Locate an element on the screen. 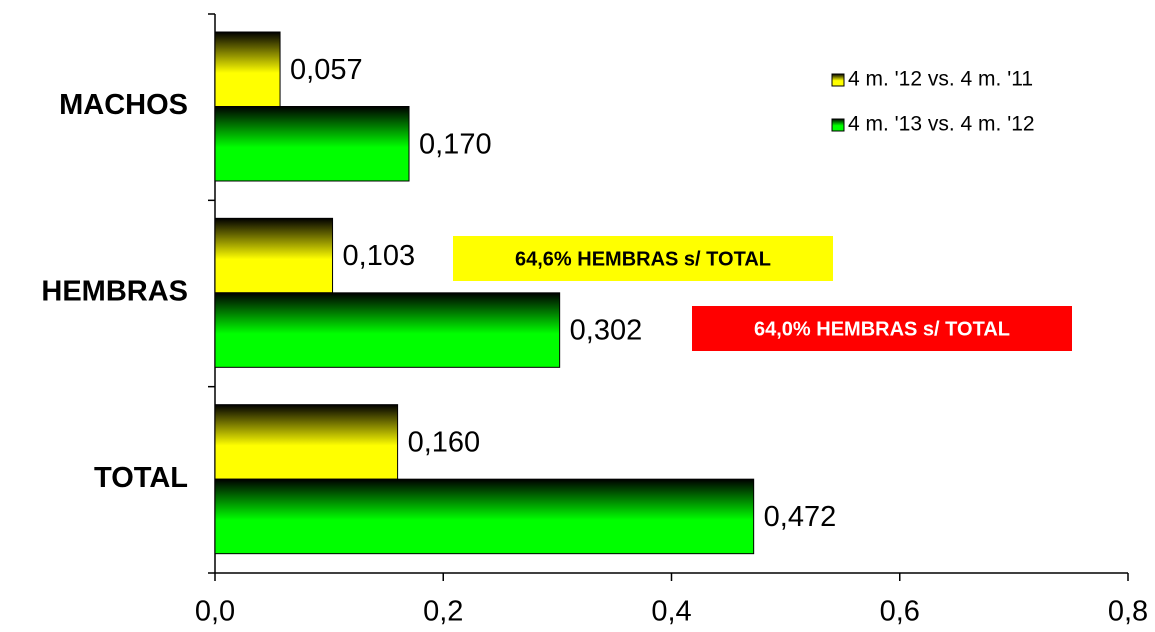 Image resolution: width=1155 pixels, height=632 pixels. data-label: 0,302 is located at coordinates (606, 331).